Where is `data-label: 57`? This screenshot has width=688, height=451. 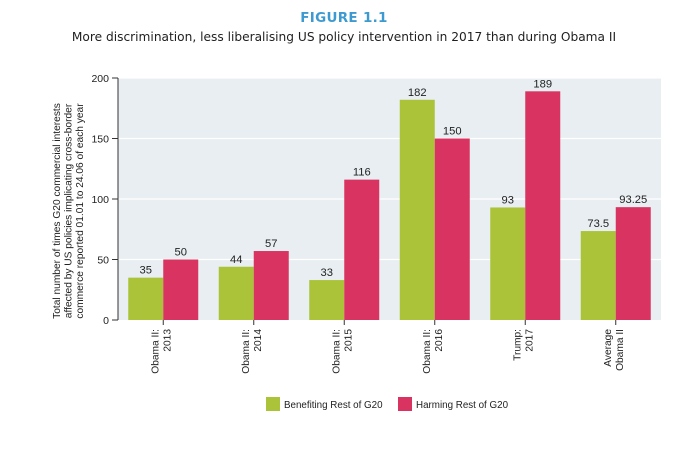
data-label: 57 is located at coordinates (271, 244).